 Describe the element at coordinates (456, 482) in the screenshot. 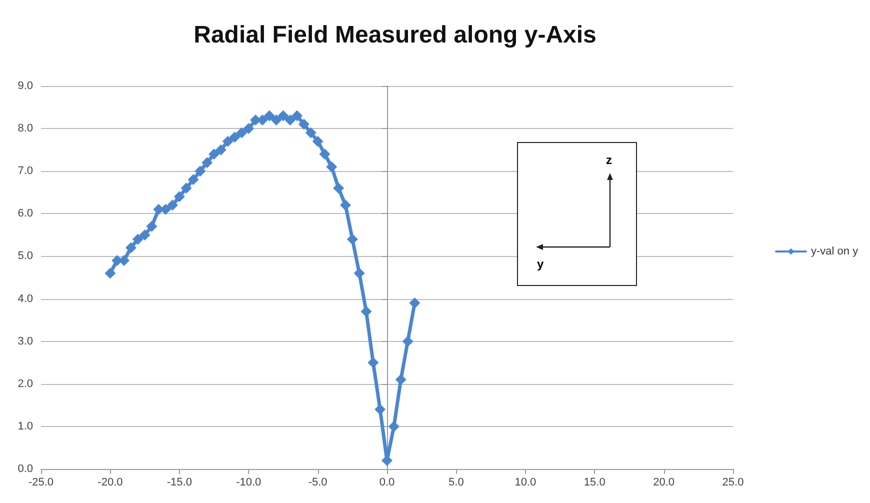

I see `x-tick-label: 5.0` at that location.